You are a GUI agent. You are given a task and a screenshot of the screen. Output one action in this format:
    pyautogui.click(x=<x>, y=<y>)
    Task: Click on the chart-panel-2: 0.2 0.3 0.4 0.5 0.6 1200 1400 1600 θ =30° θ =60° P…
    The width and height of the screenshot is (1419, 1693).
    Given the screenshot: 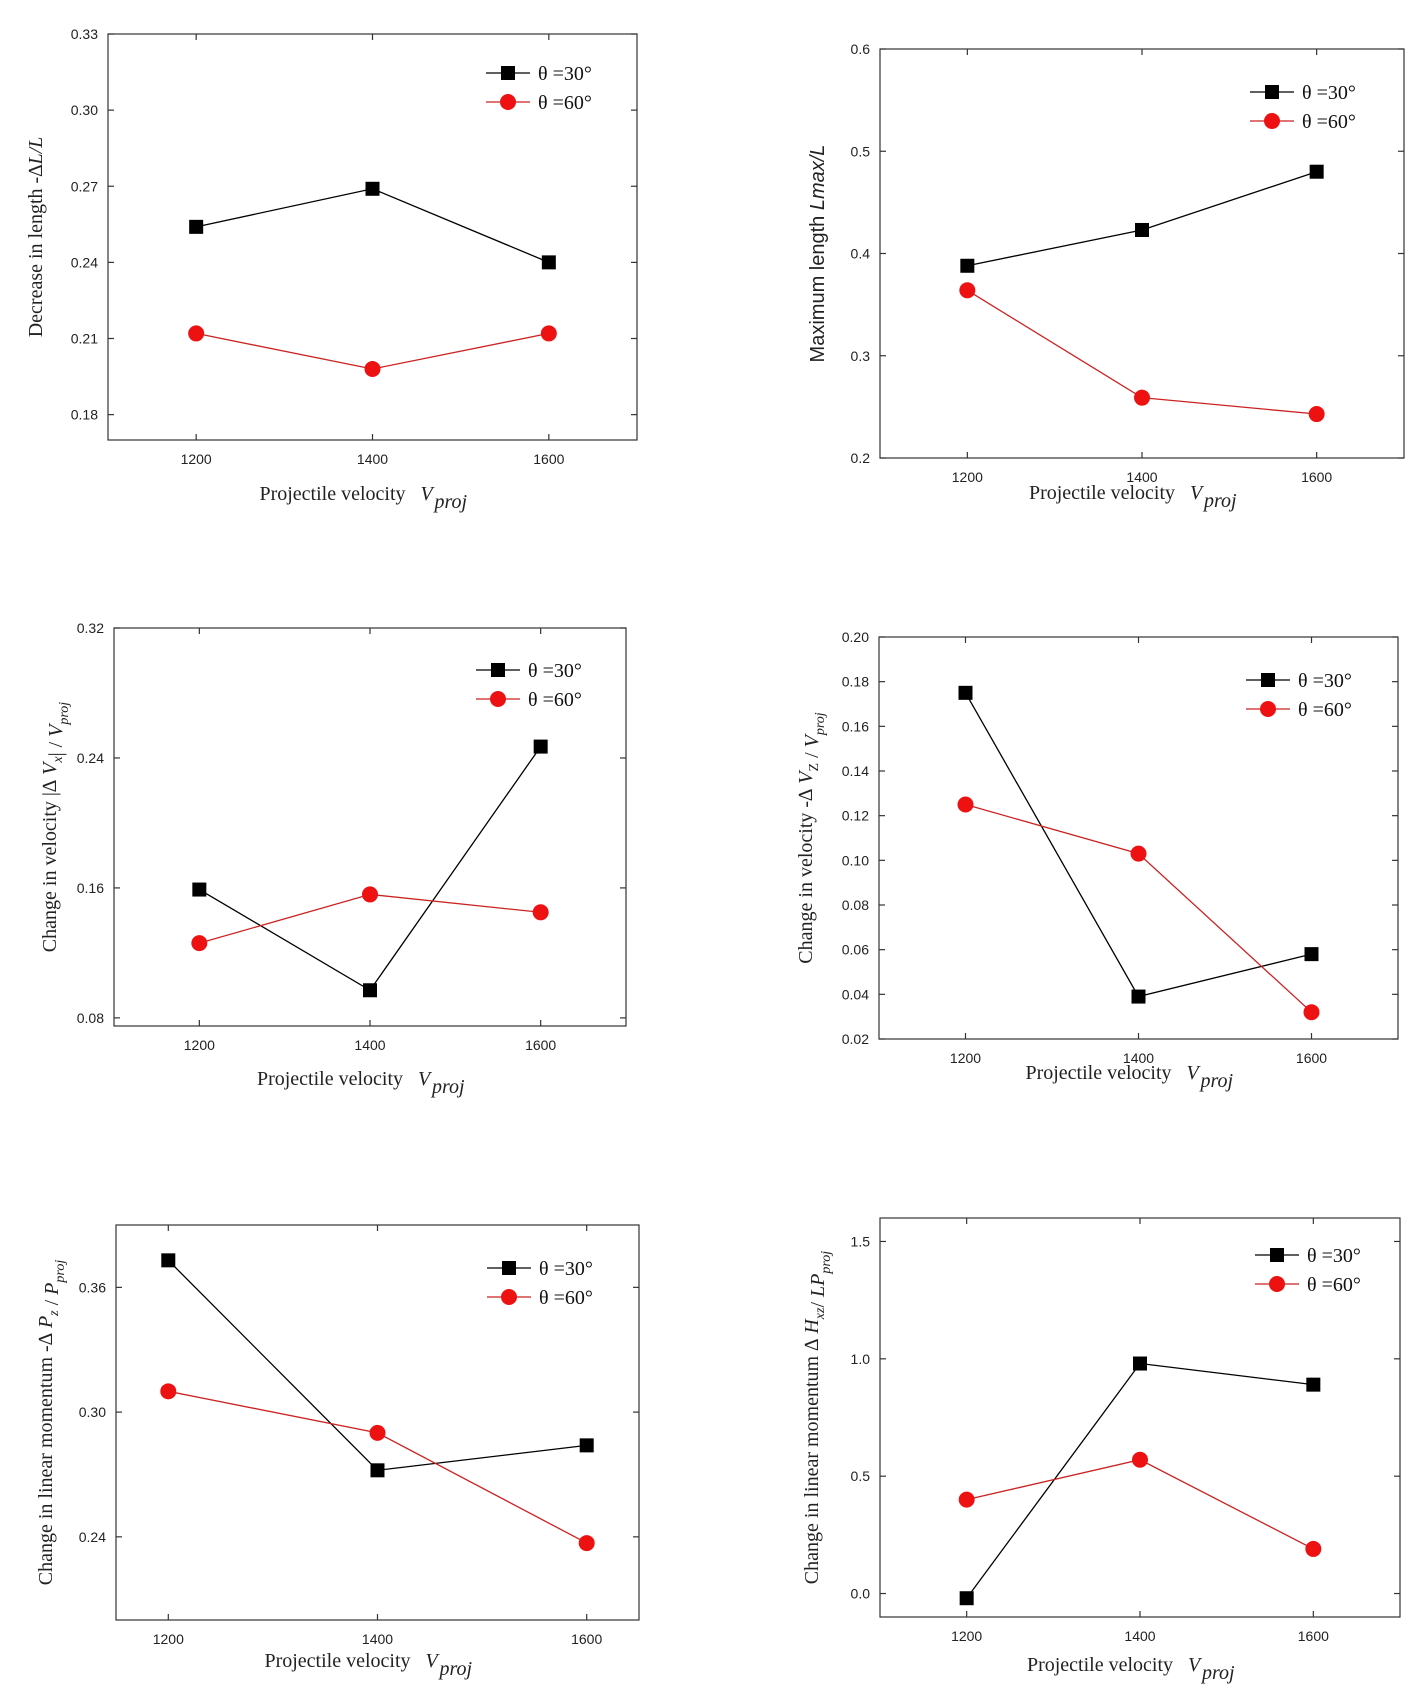 What is the action you would take?
    pyautogui.click(x=1106, y=276)
    